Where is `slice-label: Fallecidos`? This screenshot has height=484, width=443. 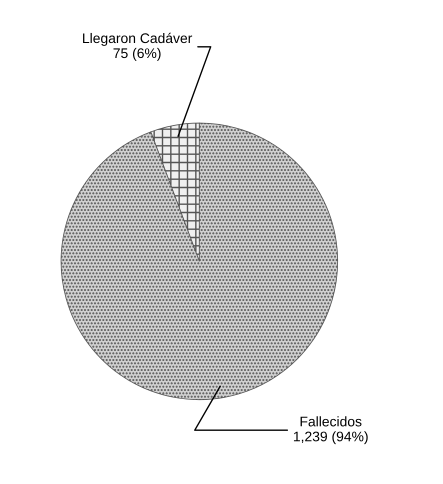 slice-label: Fallecidos is located at coordinates (331, 421).